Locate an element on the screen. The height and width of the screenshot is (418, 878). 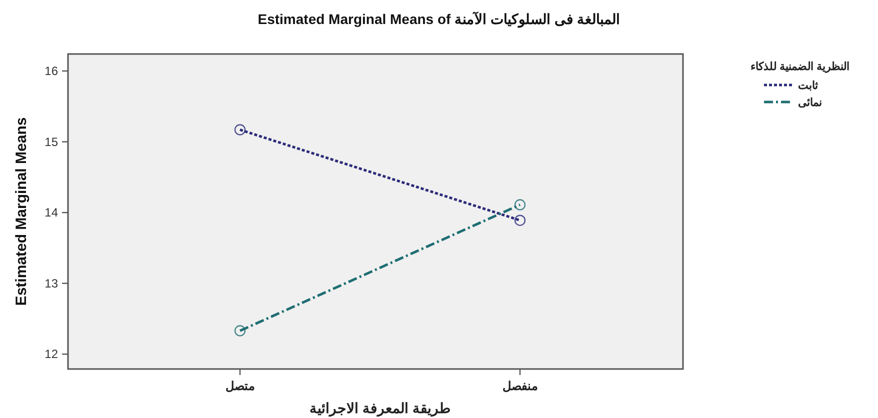
x-tick-label: منفصل is located at coordinates (520, 386).